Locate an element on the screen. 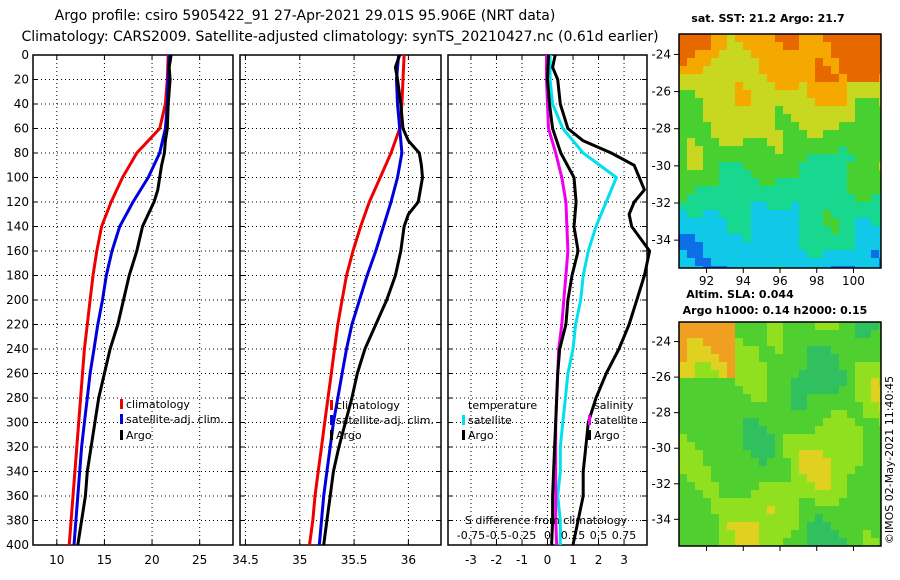 The image size is (900, 580). legend-label: salinity is located at coordinates (614, 405).